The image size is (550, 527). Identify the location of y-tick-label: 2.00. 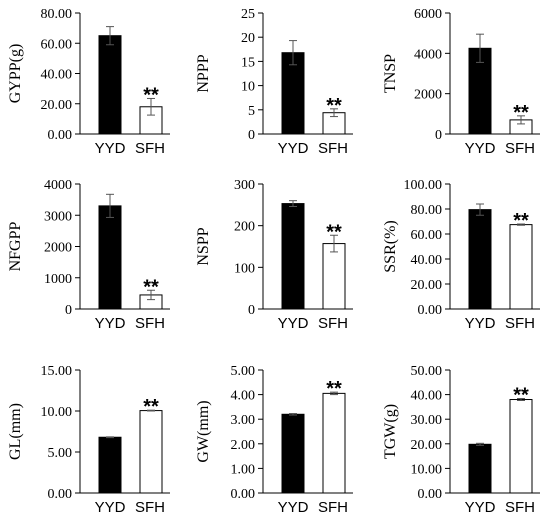
(243, 445).